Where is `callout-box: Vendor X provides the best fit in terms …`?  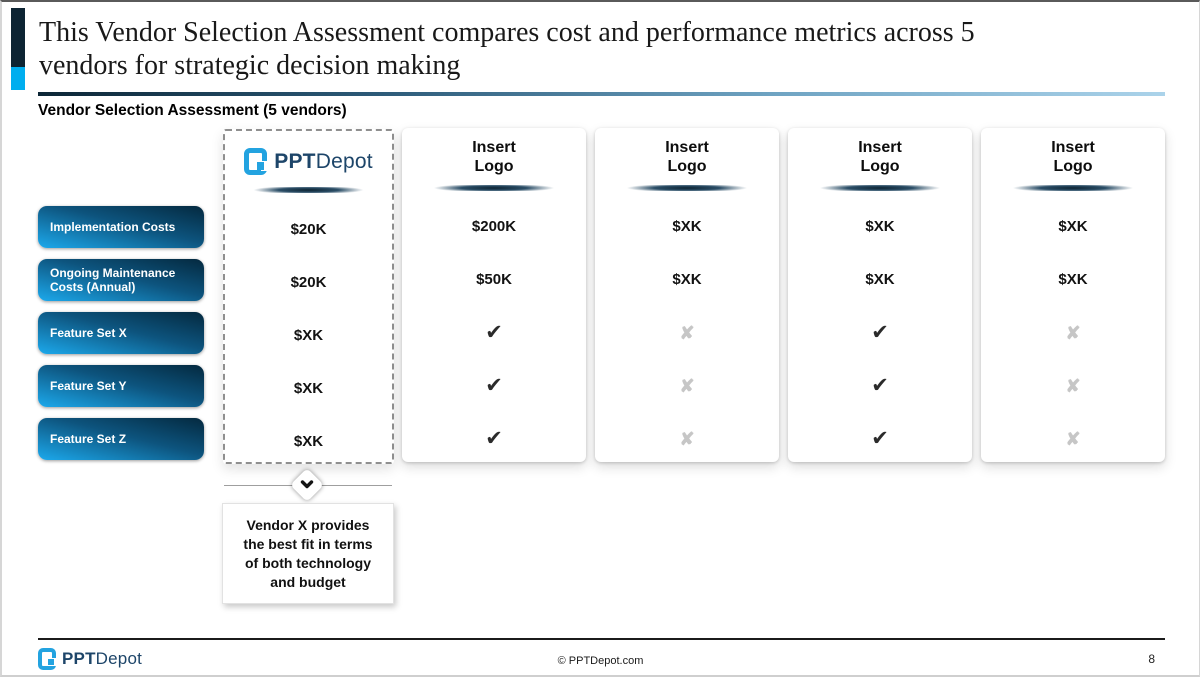
callout-box: Vendor X provides the best fit in terms … is located at coordinates (308, 553).